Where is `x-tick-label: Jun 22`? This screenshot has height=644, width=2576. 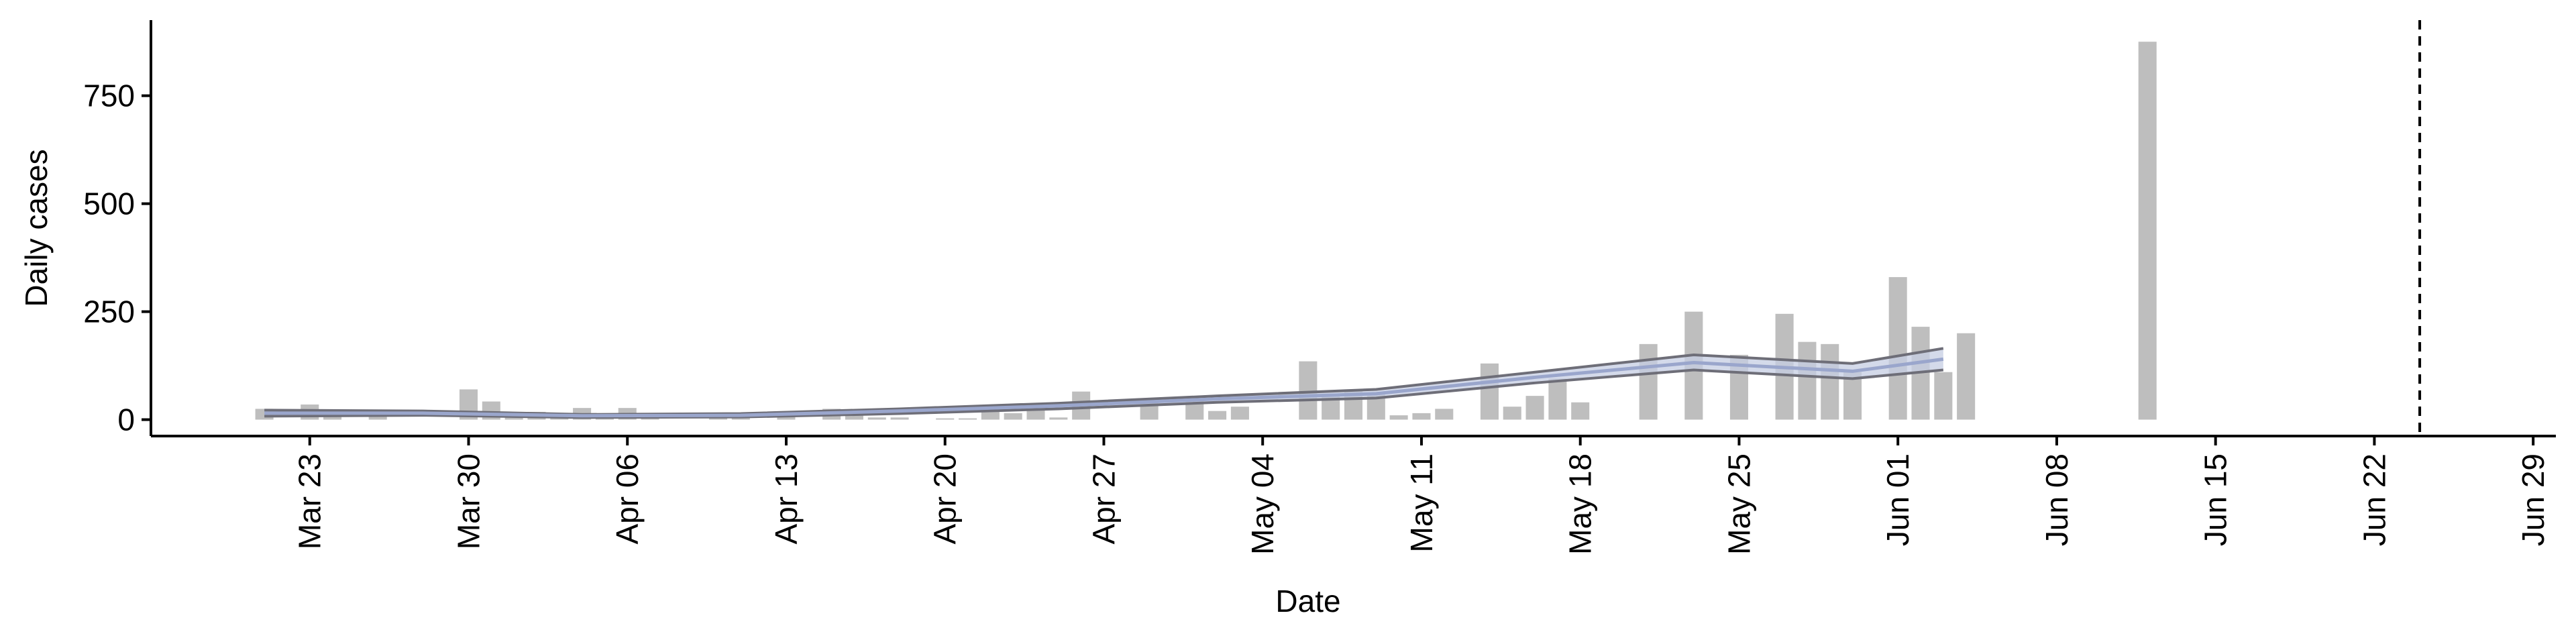 x-tick-label: Jun 22 is located at coordinates (2374, 499).